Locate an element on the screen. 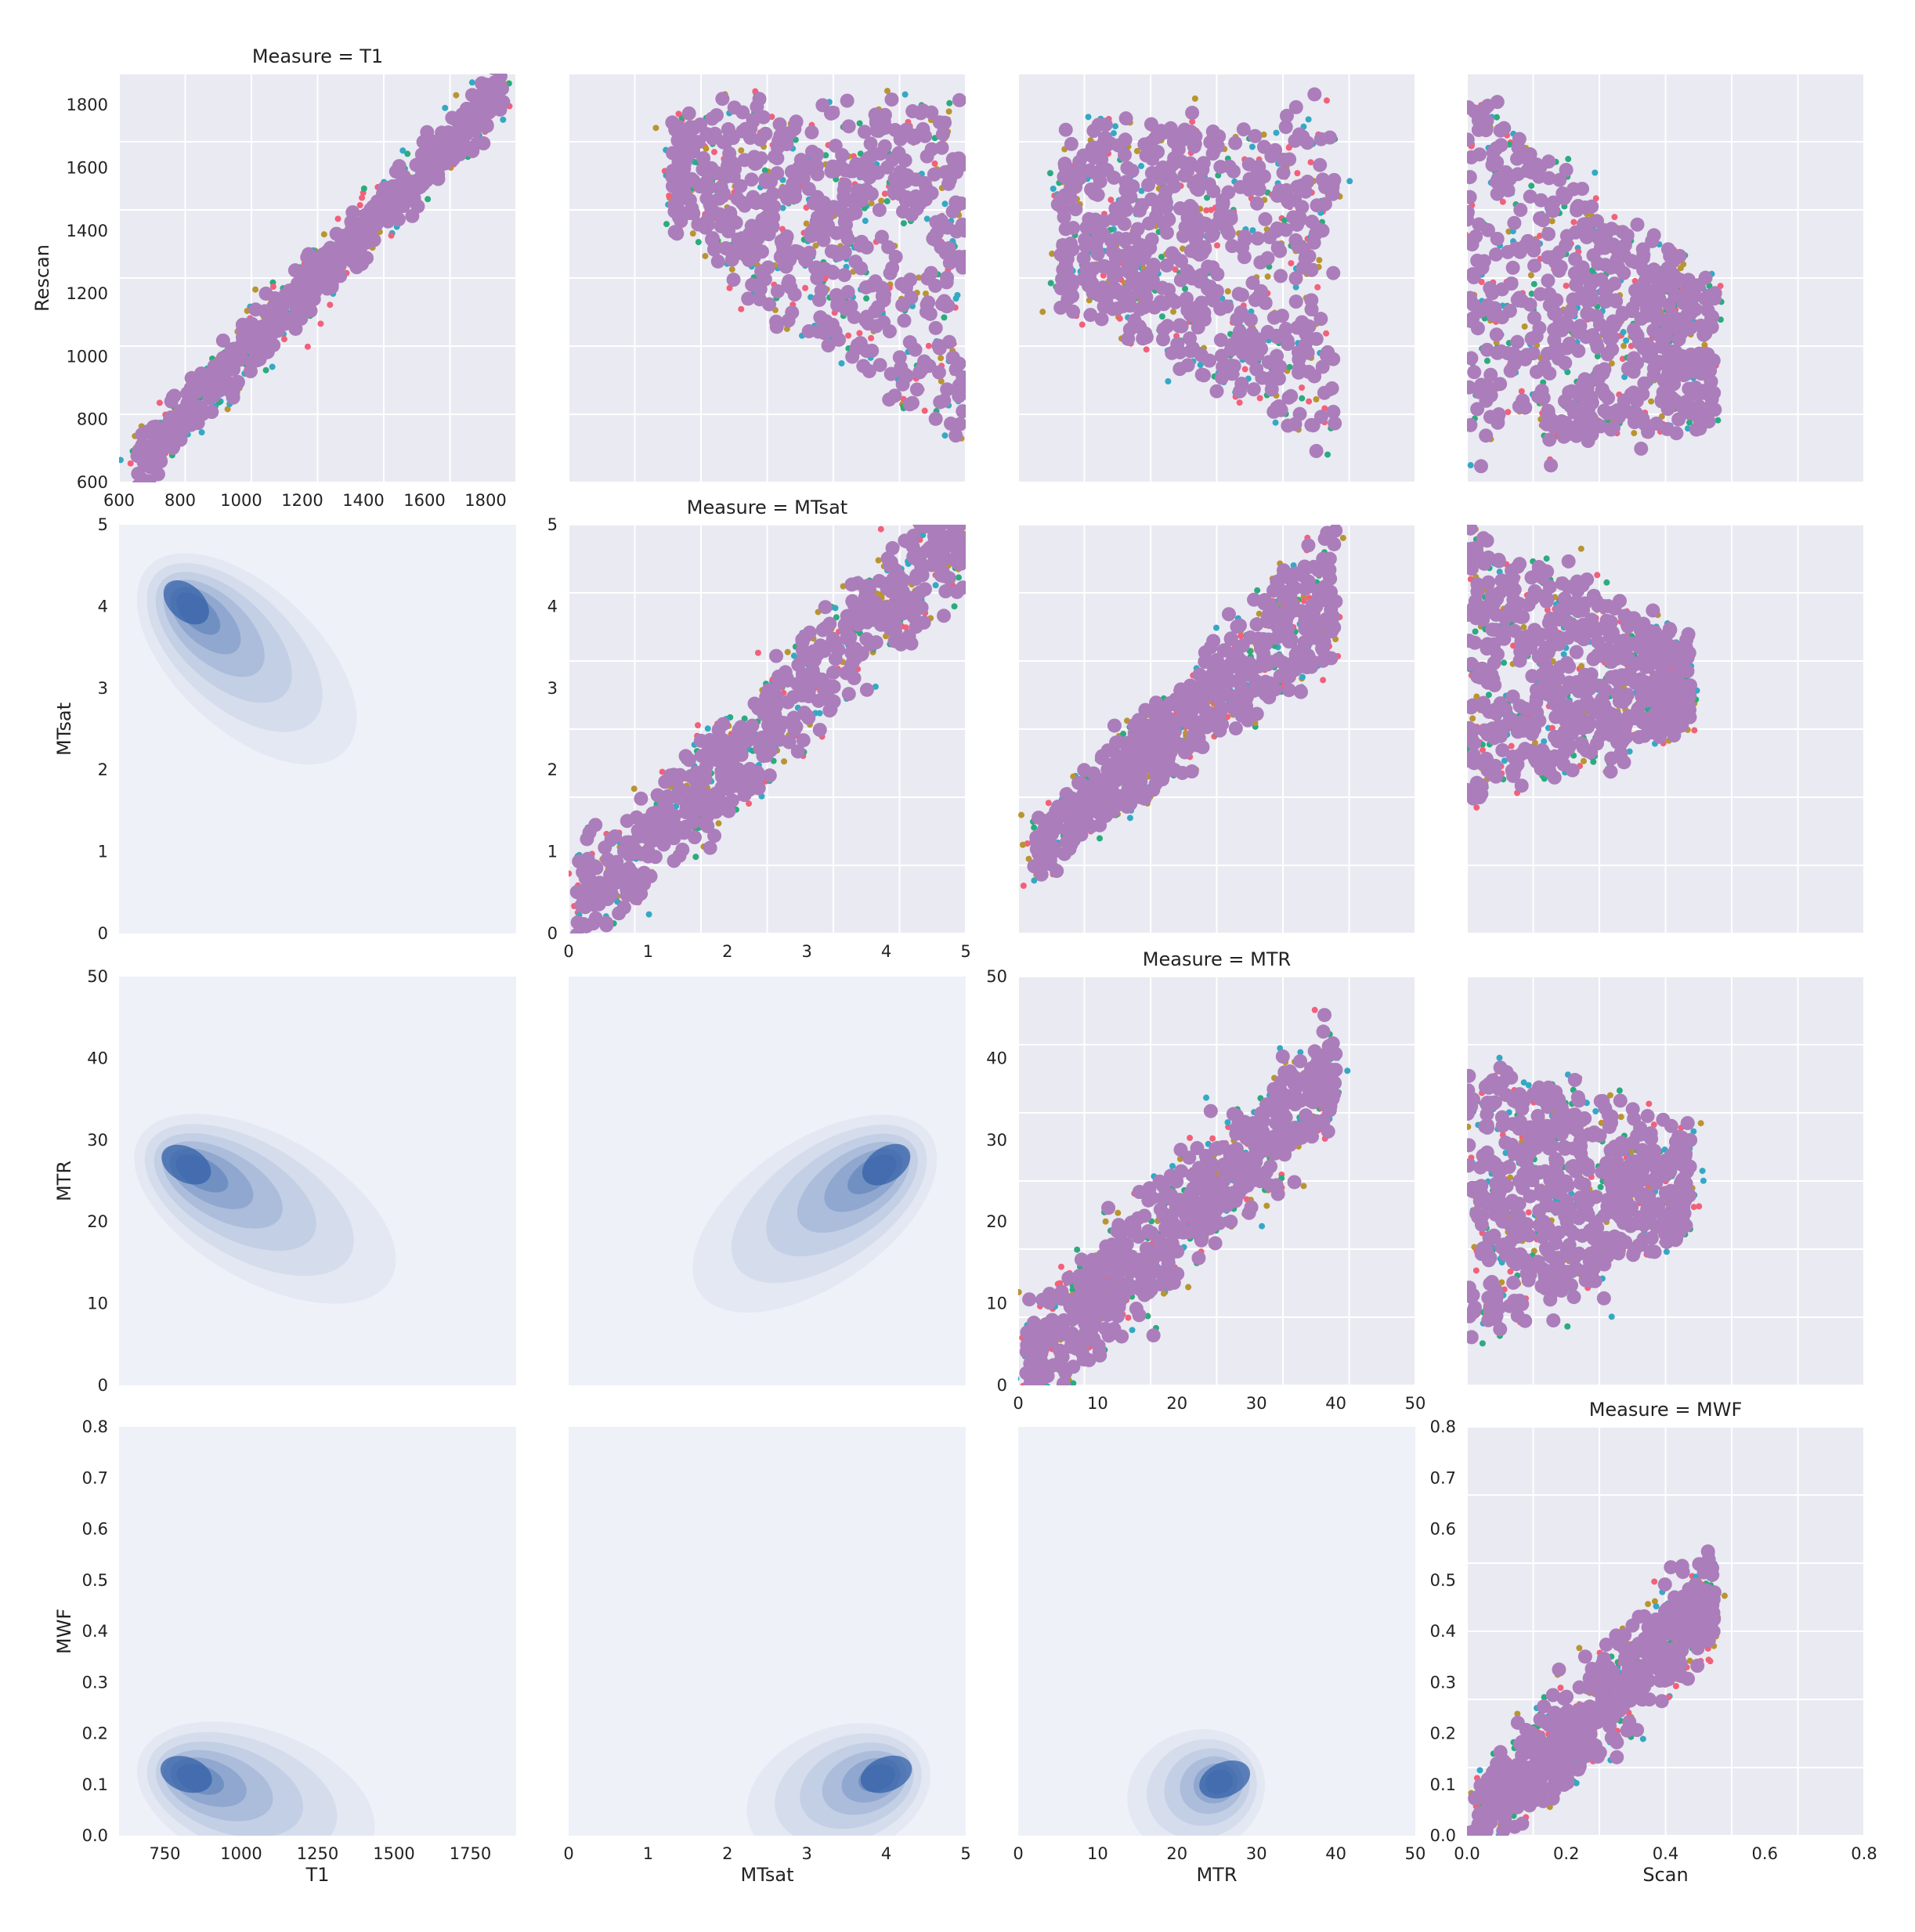 The width and height of the screenshot is (1915, 1932). y-tick-label: 0 is located at coordinates (103, 934).